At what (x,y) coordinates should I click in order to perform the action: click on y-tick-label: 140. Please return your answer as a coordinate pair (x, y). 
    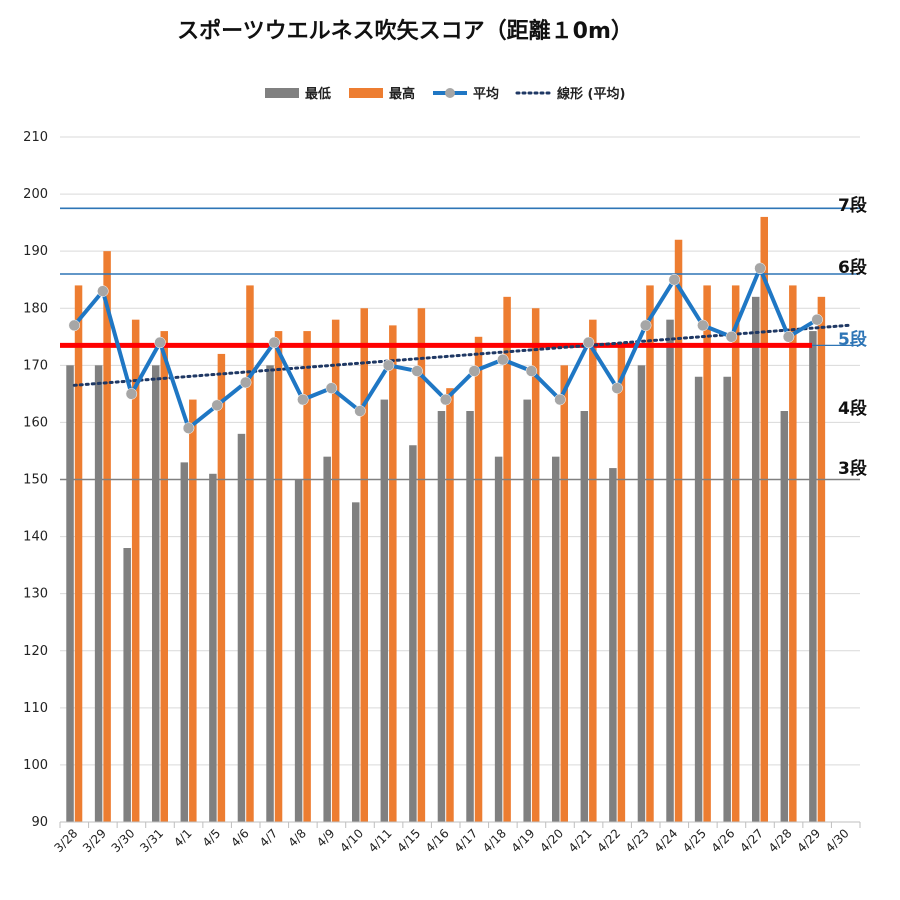
    Looking at the image, I should click on (35, 537).